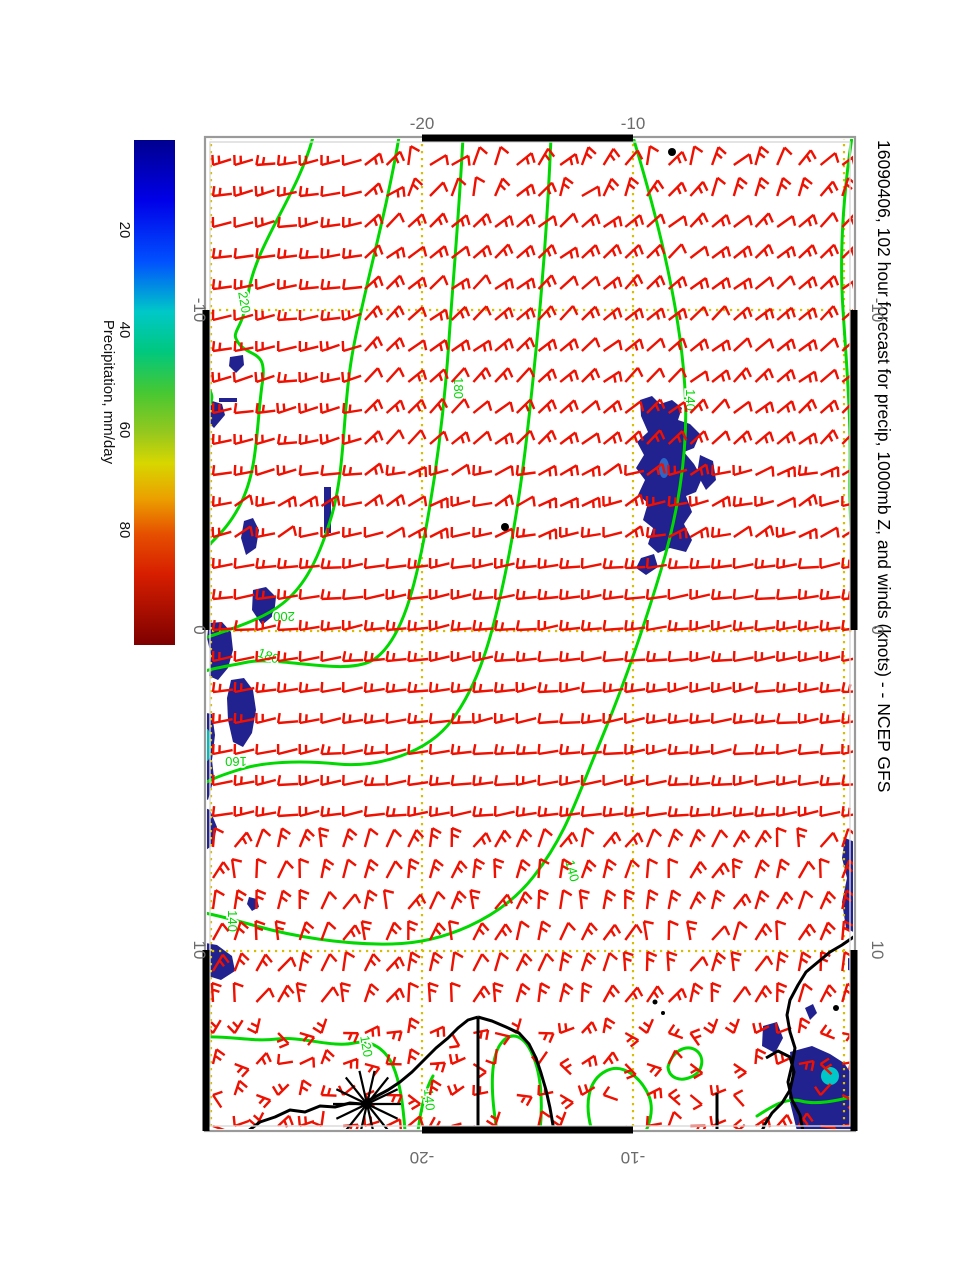 The height and width of the screenshot is (1265, 978). What do you see at coordinates (124, 230) in the screenshot?
I see `colorbar-tick-label: 20` at bounding box center [124, 230].